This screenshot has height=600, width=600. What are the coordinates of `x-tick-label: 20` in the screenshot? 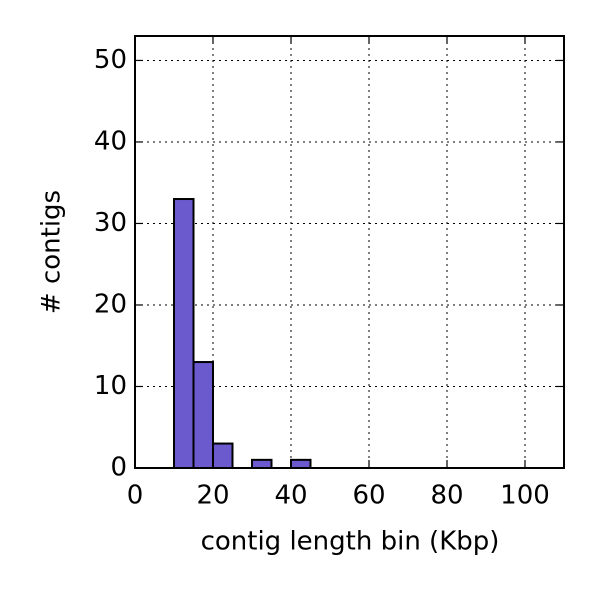 It's located at (212, 496).